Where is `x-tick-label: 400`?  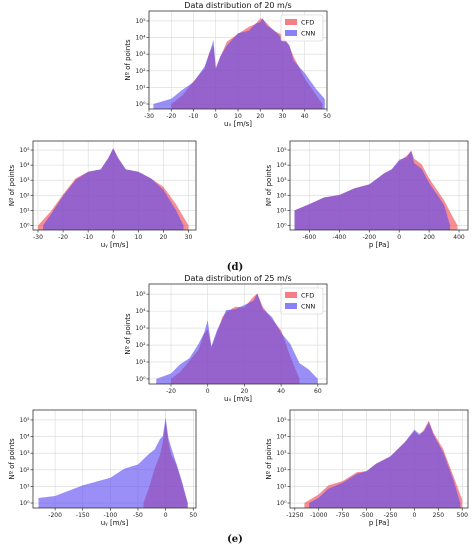
x-tick-label: 400 is located at coordinates (459, 237).